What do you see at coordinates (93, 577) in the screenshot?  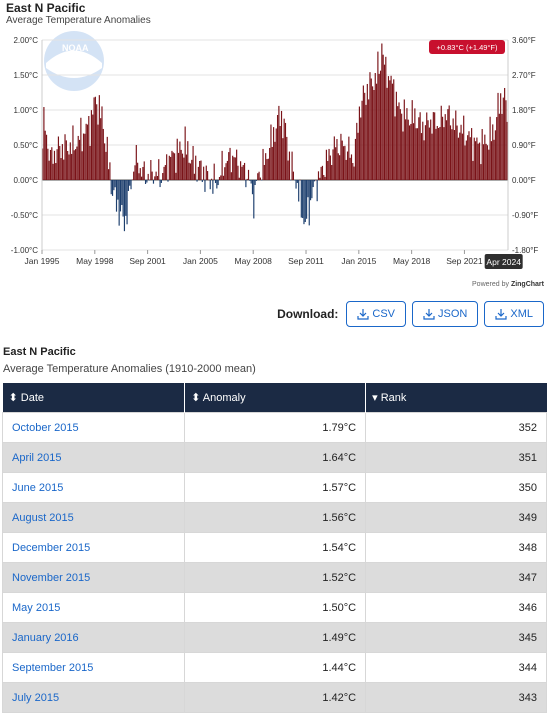 I see `date-link: November 2015` at bounding box center [93, 577].